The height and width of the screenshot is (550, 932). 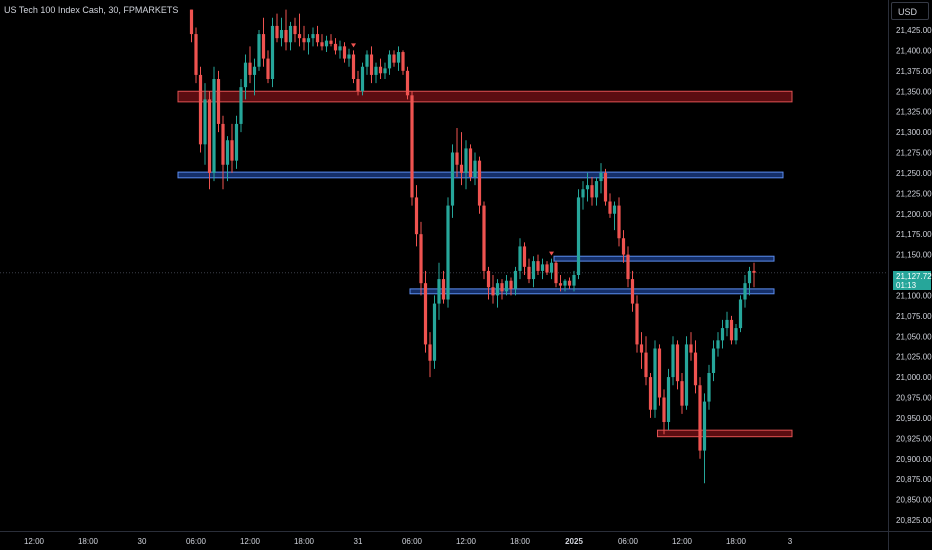 I want to click on markers-layer, so click(x=452, y=149).